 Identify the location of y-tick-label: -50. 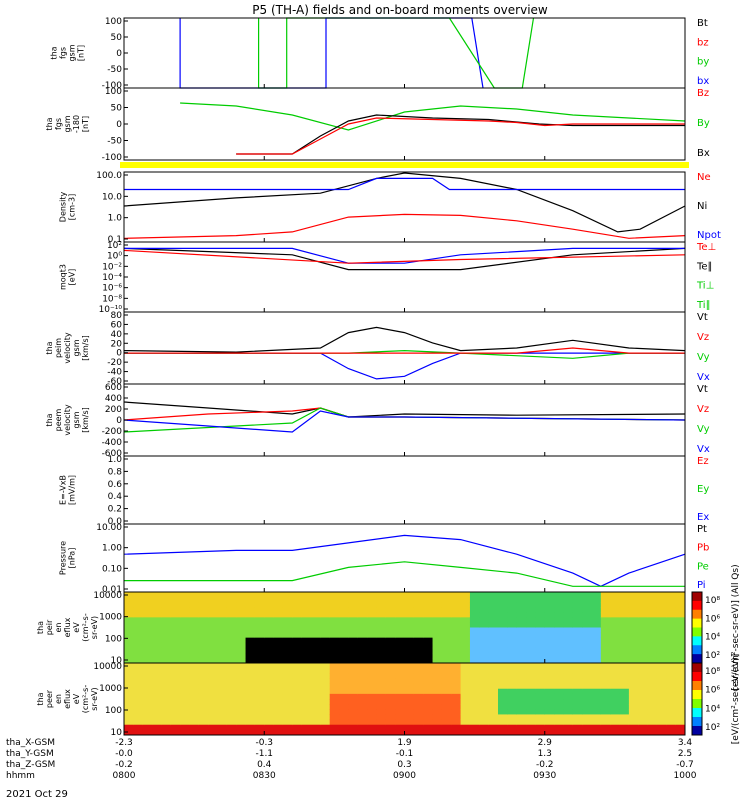
(114, 142).